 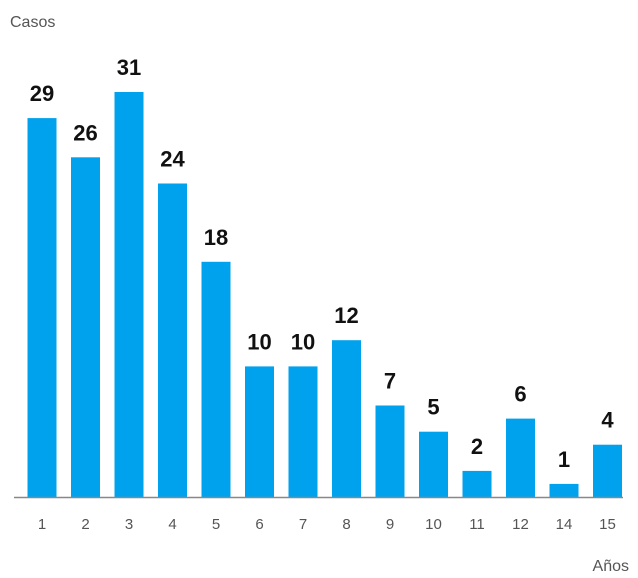 What do you see at coordinates (477, 446) in the screenshot?
I see `value-label-11: 2` at bounding box center [477, 446].